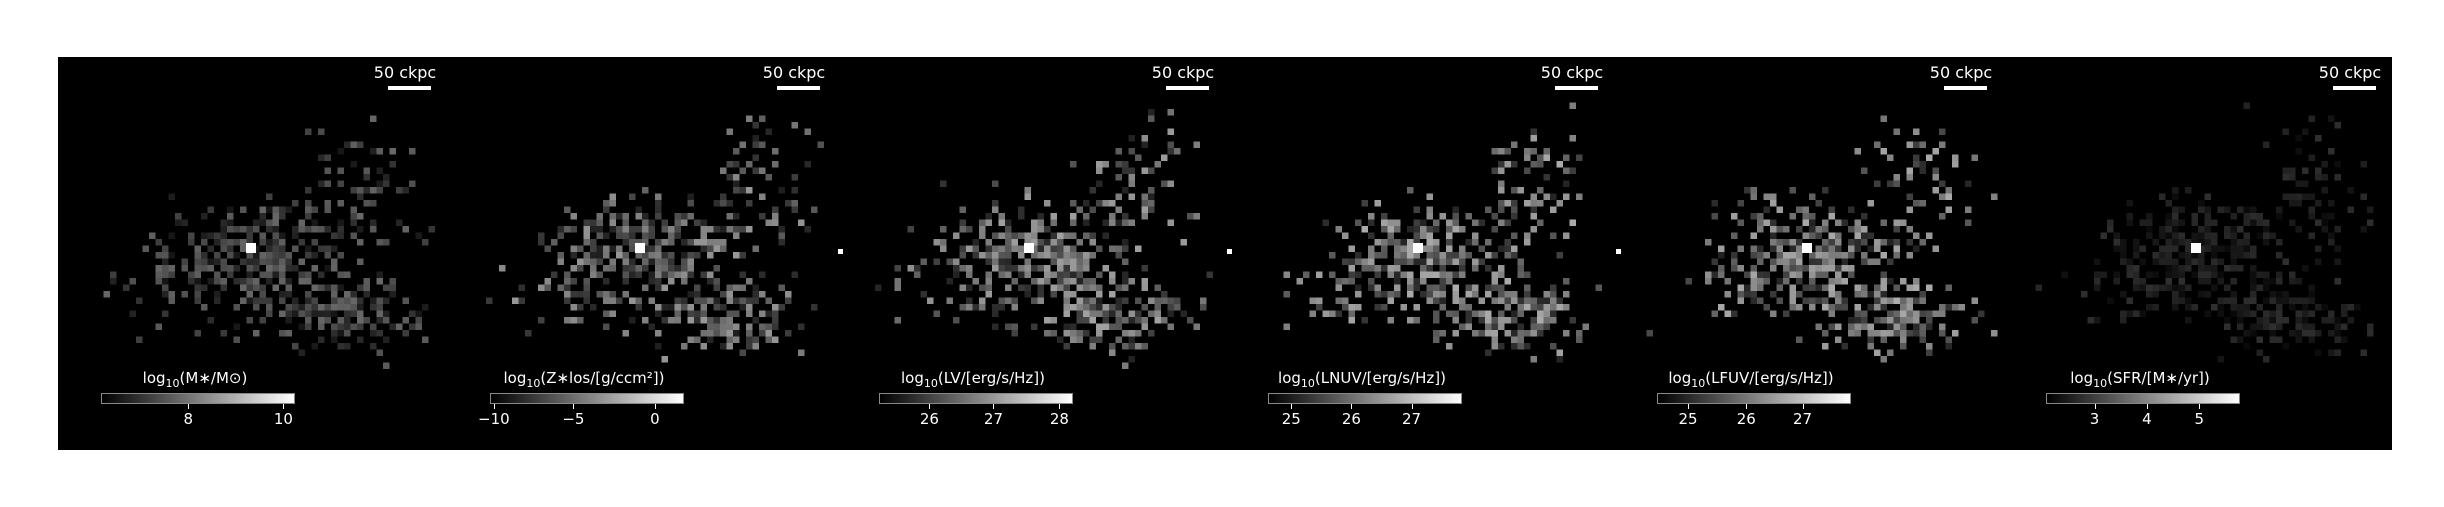 The image size is (2444, 507). I want to click on colorbar-tick-label: 3, so click(2094, 419).